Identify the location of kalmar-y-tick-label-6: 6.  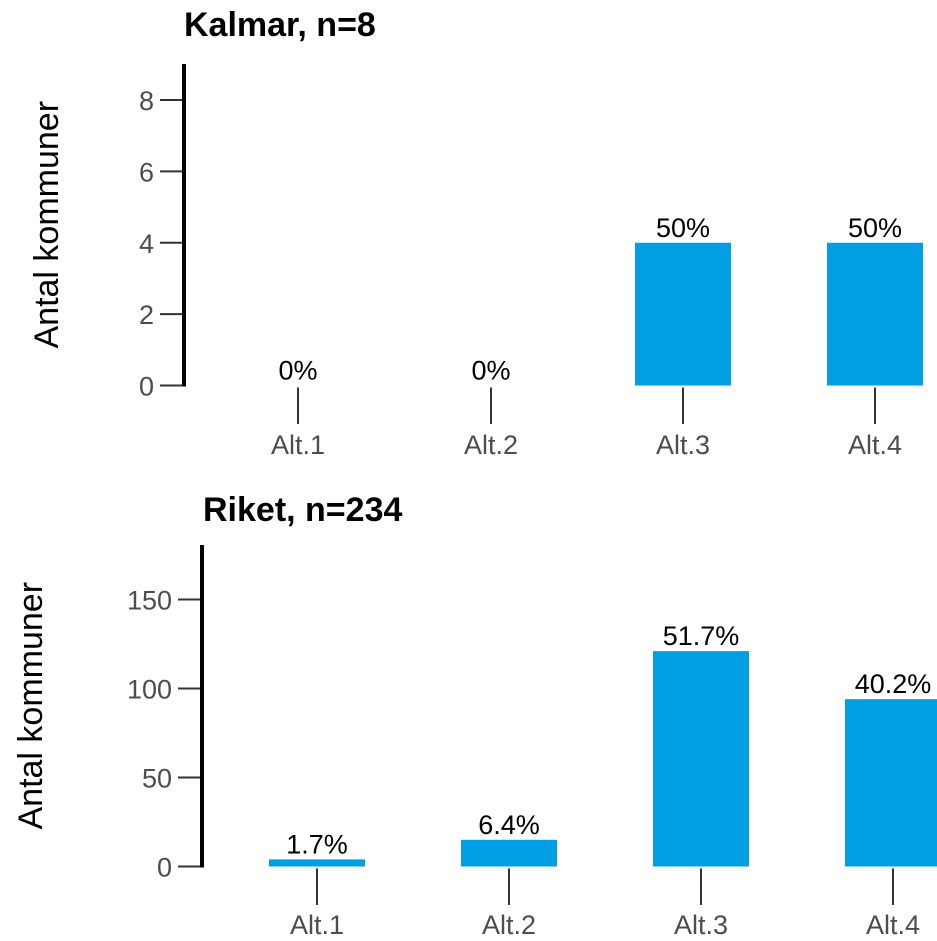
(146, 172).